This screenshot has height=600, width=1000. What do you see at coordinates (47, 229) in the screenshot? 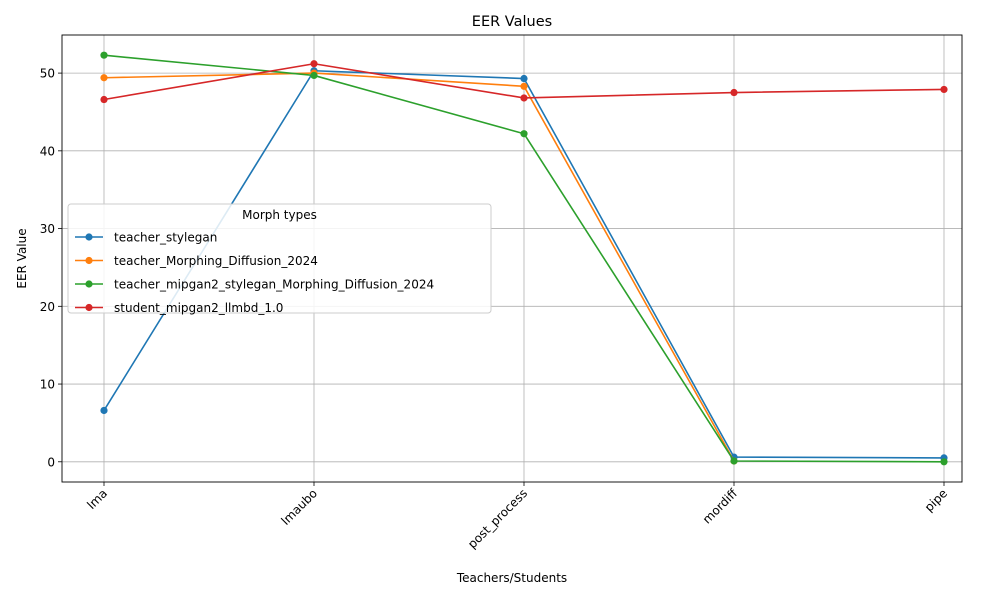
I see `y-tick-label: 30` at bounding box center [47, 229].